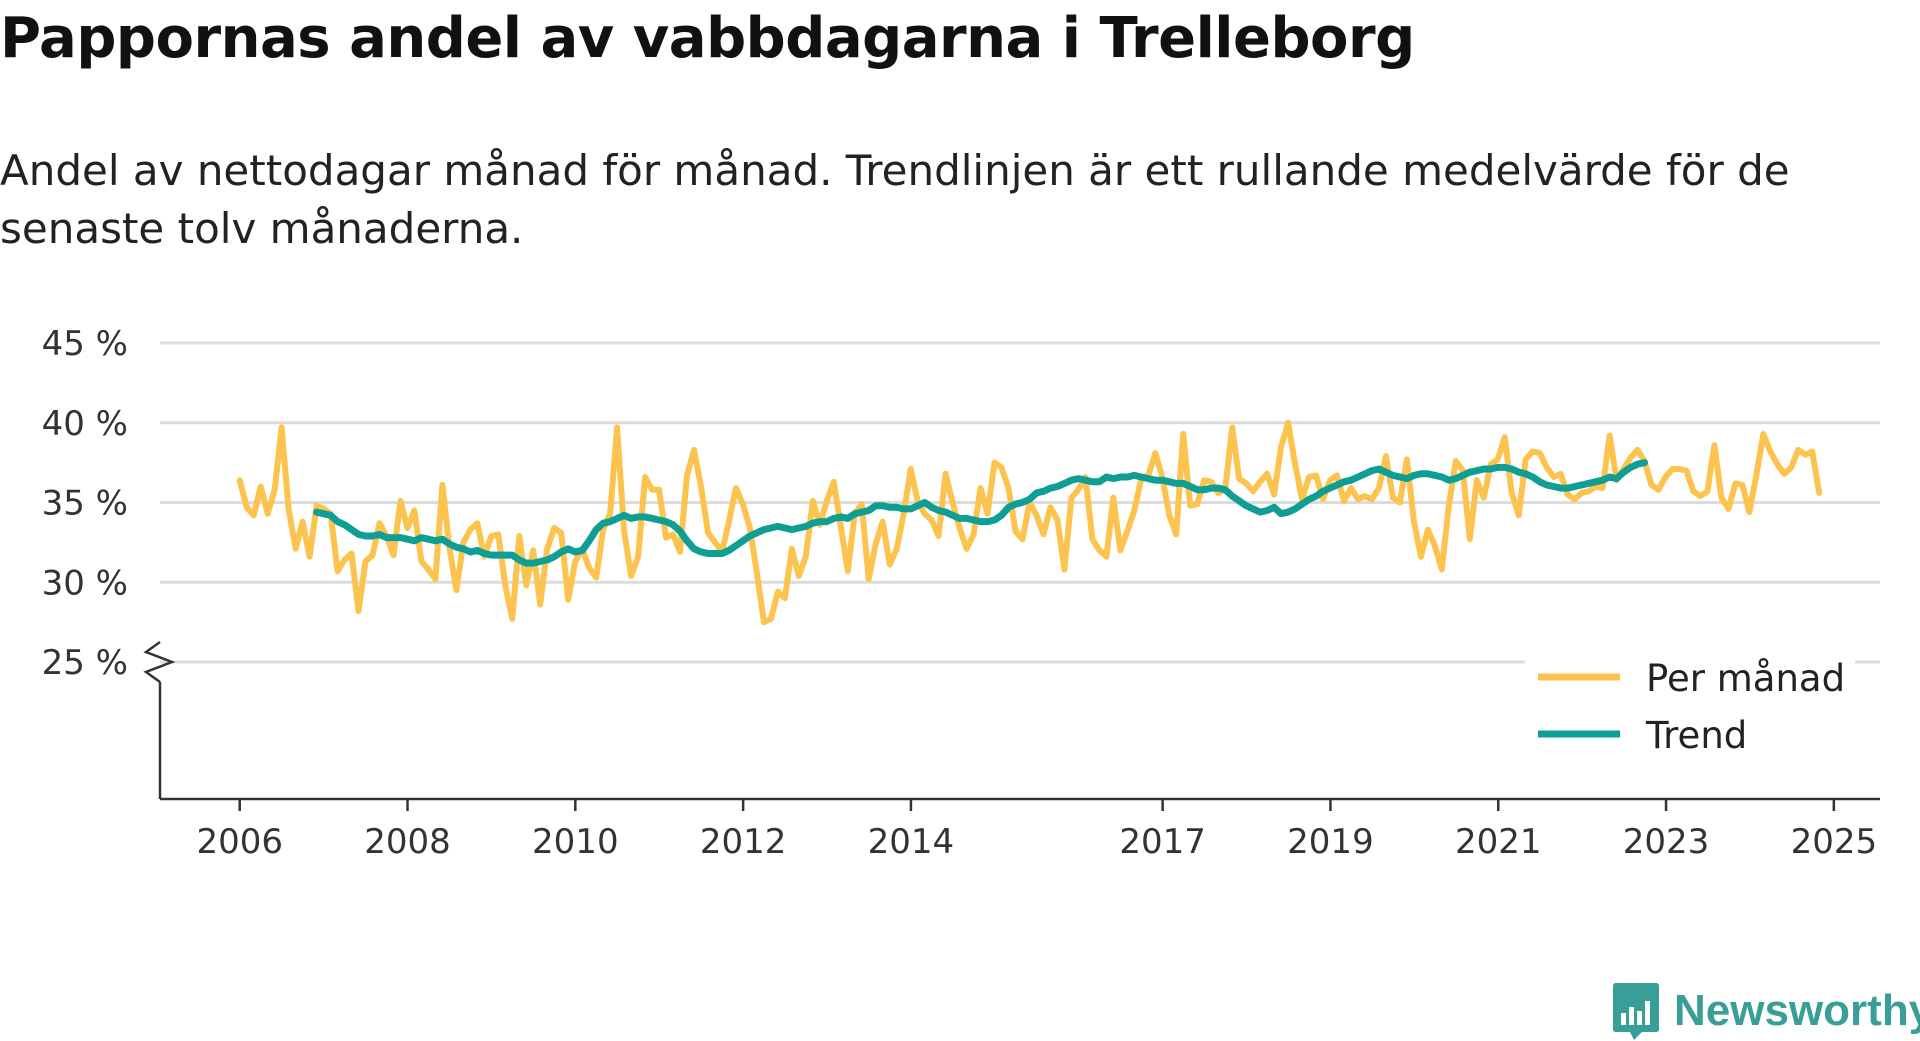 This screenshot has width=1920, height=1041. I want to click on y-tick-label: 40 %, so click(85, 424).